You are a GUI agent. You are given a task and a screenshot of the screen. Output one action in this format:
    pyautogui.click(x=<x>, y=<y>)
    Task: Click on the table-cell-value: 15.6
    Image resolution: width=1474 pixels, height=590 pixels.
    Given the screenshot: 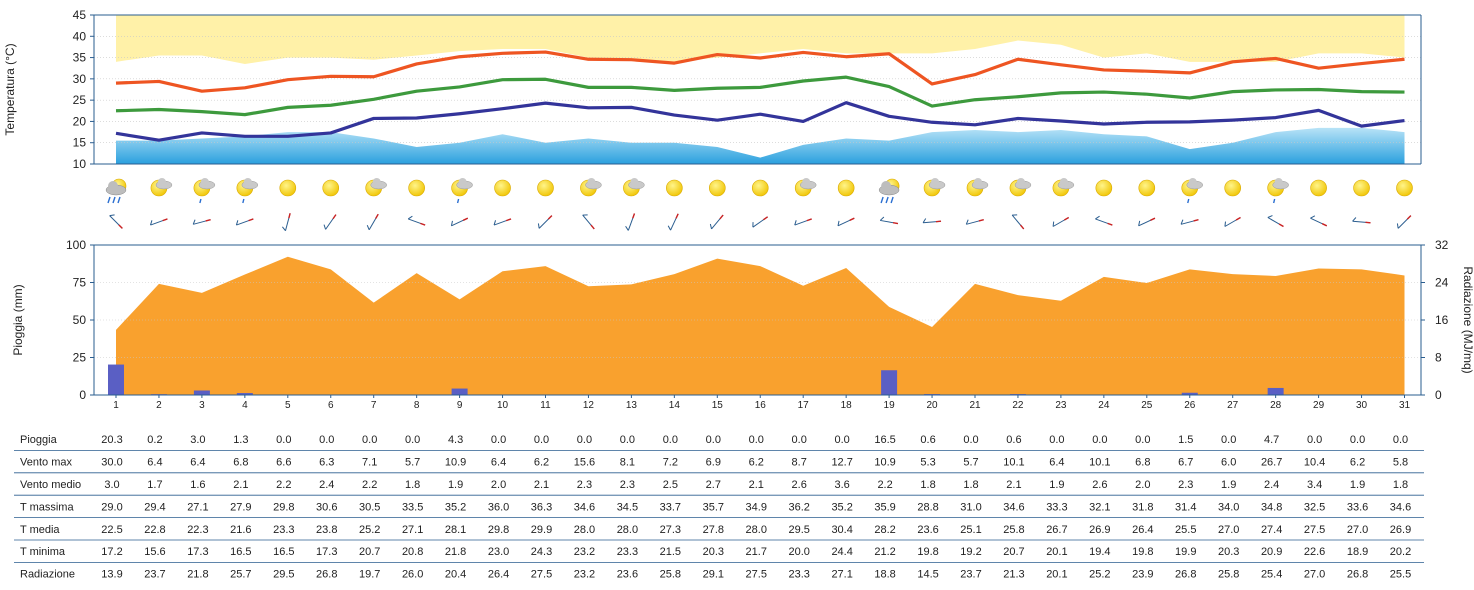 What is the action you would take?
    pyautogui.click(x=584, y=463)
    